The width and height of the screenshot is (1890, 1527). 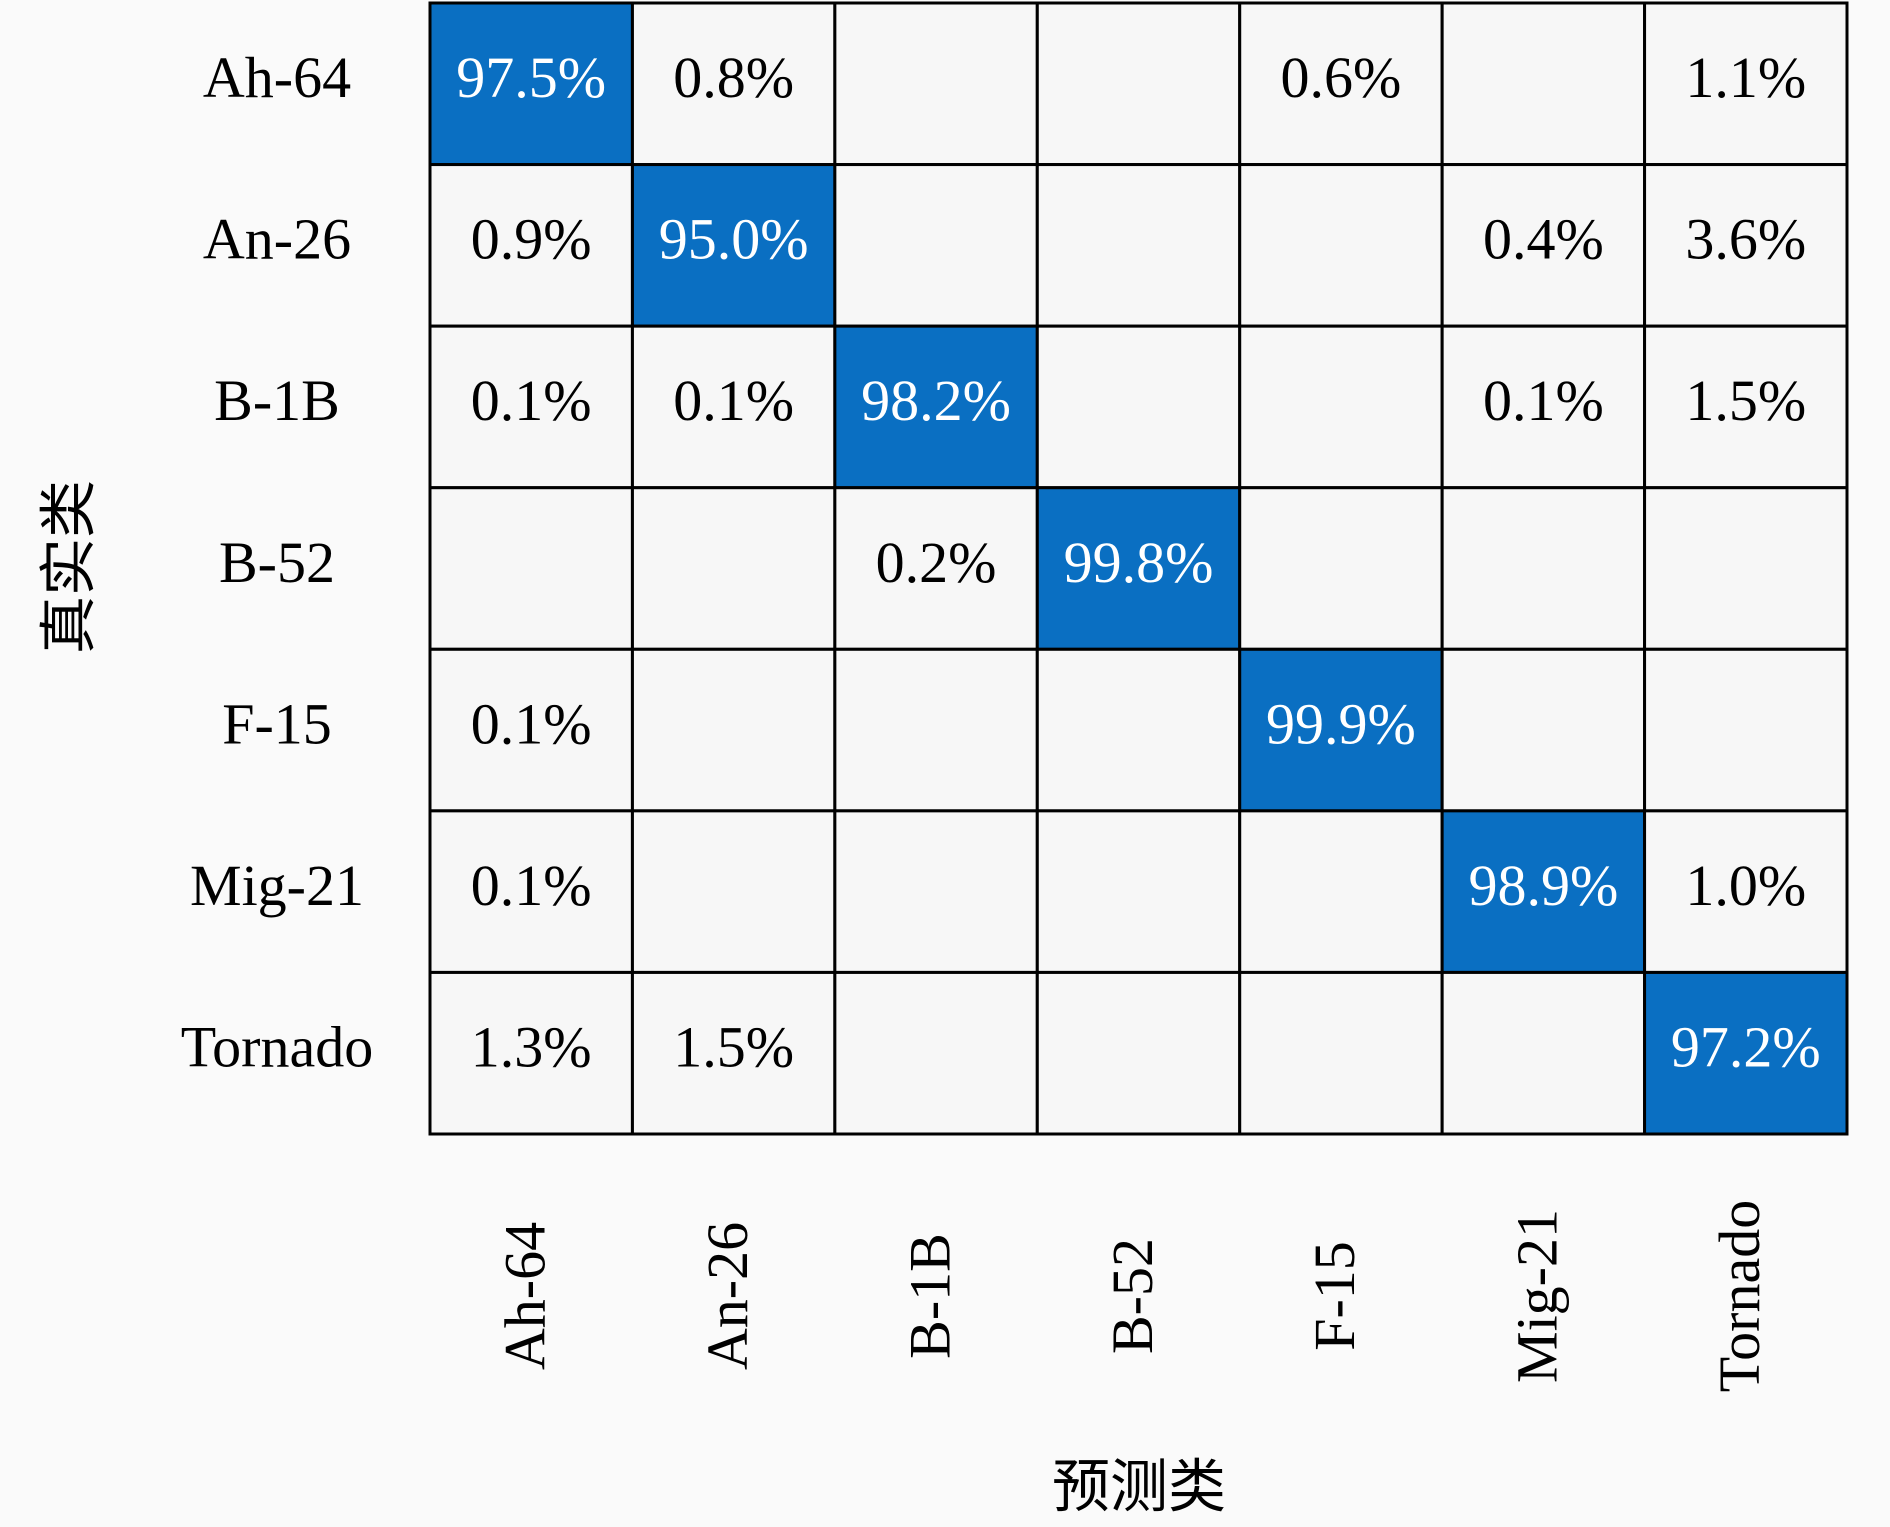 I want to click on value-label: 1.3%, so click(x=531, y=1047).